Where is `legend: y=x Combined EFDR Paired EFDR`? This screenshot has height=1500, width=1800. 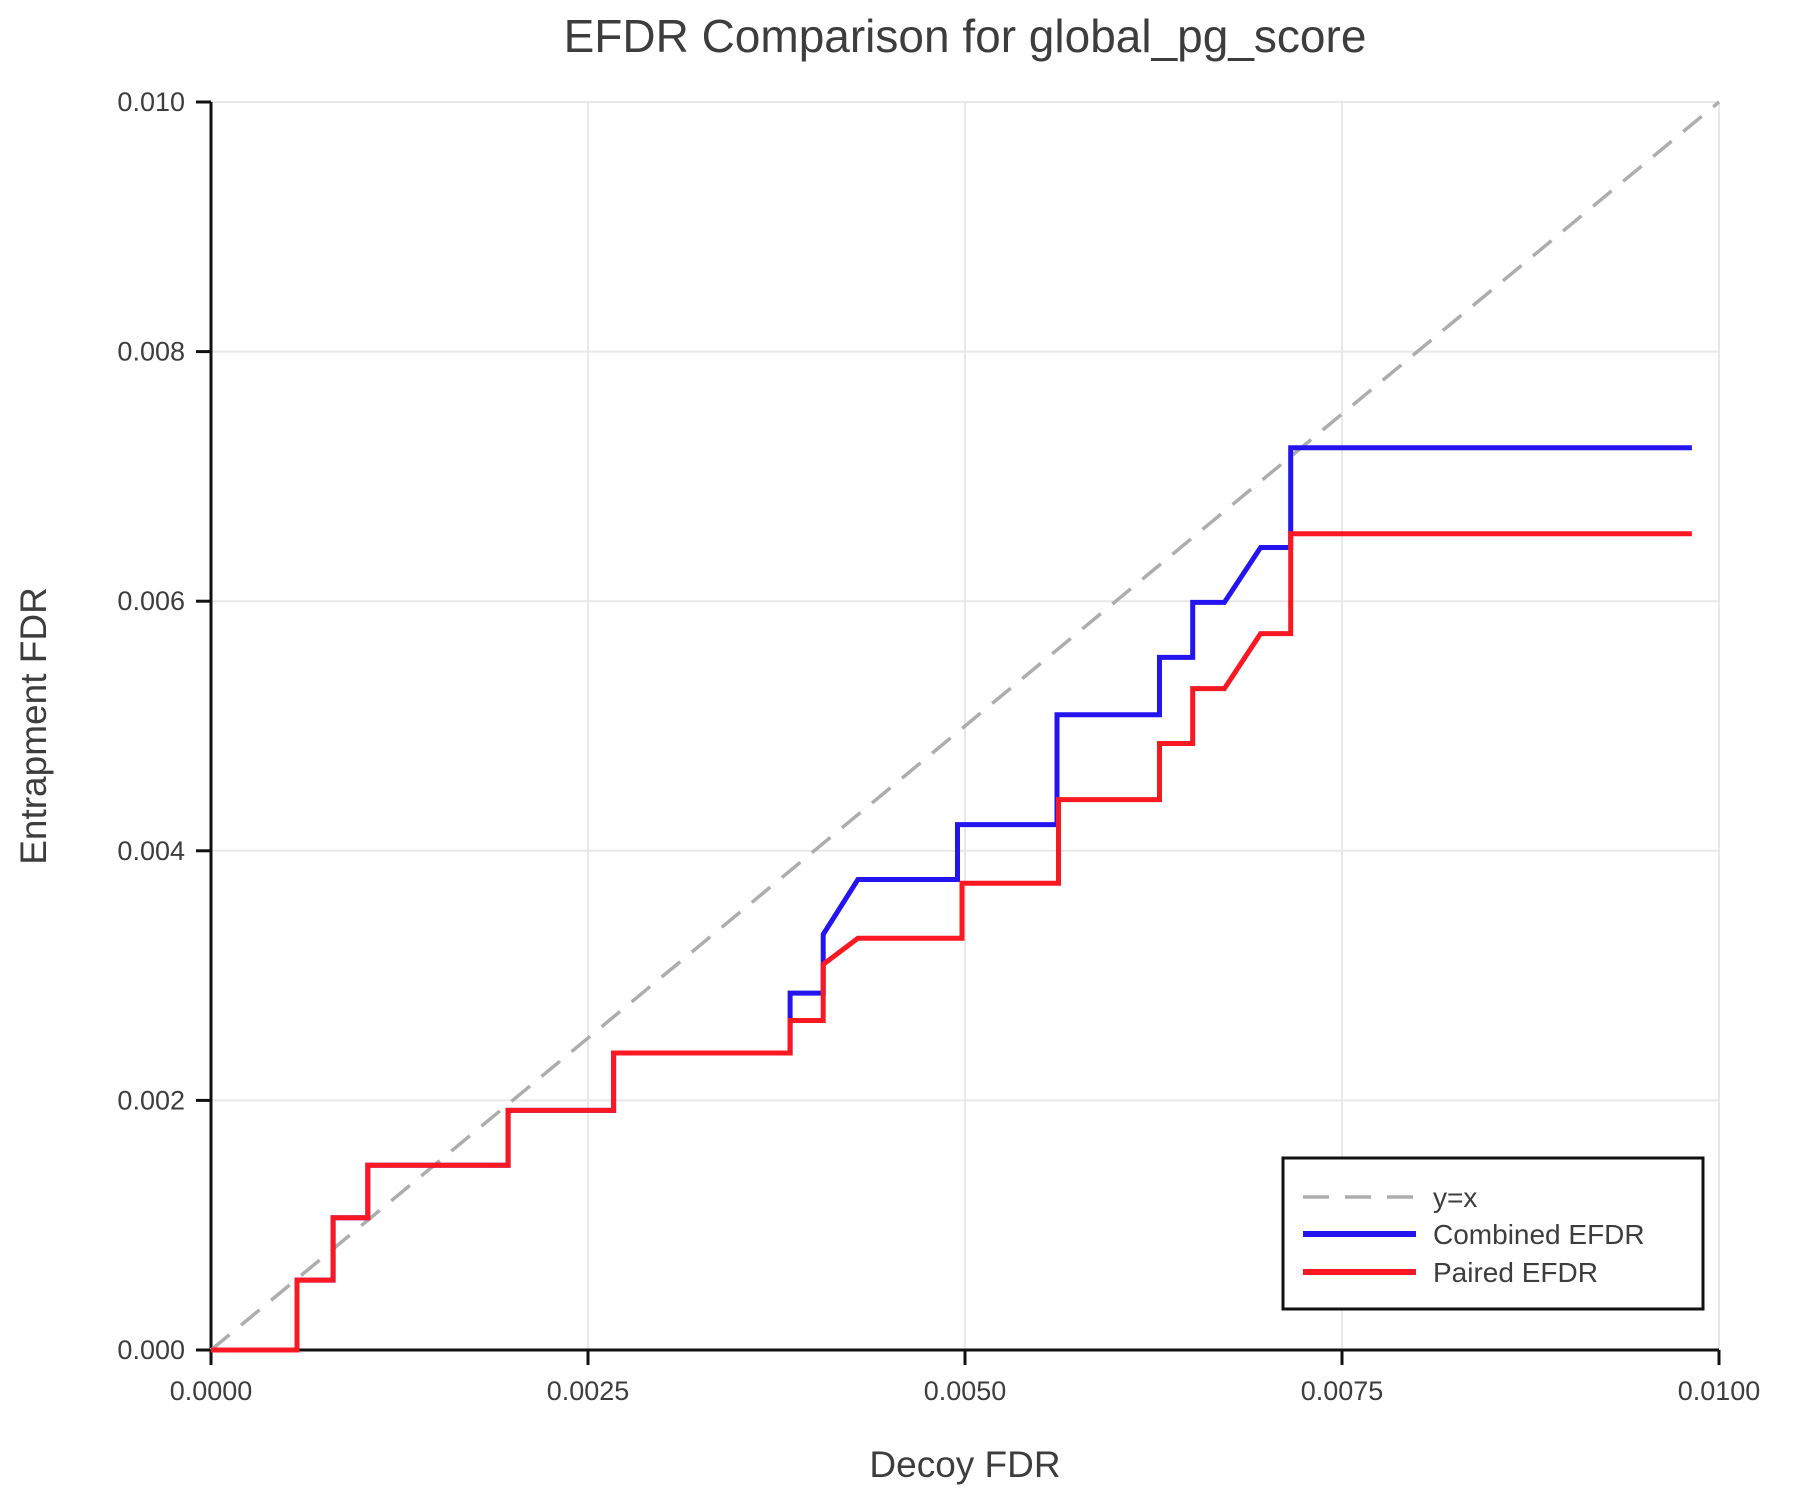
legend: y=x Combined EFDR Paired EFDR is located at coordinates (1493, 1233).